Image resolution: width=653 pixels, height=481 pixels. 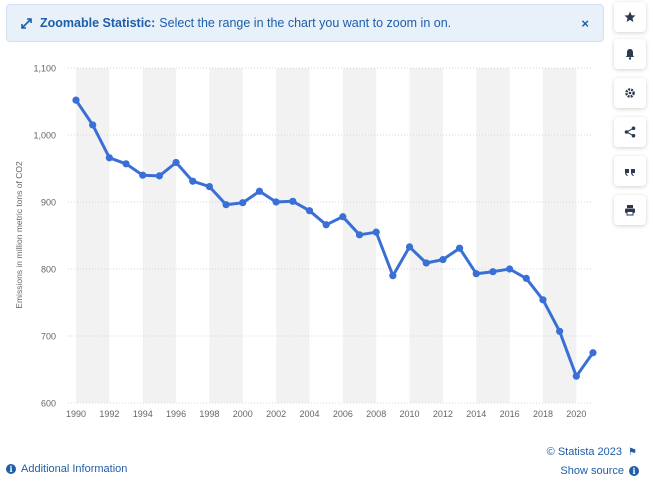 What do you see at coordinates (76, 414) in the screenshot?
I see `x-tick-label: 1990` at bounding box center [76, 414].